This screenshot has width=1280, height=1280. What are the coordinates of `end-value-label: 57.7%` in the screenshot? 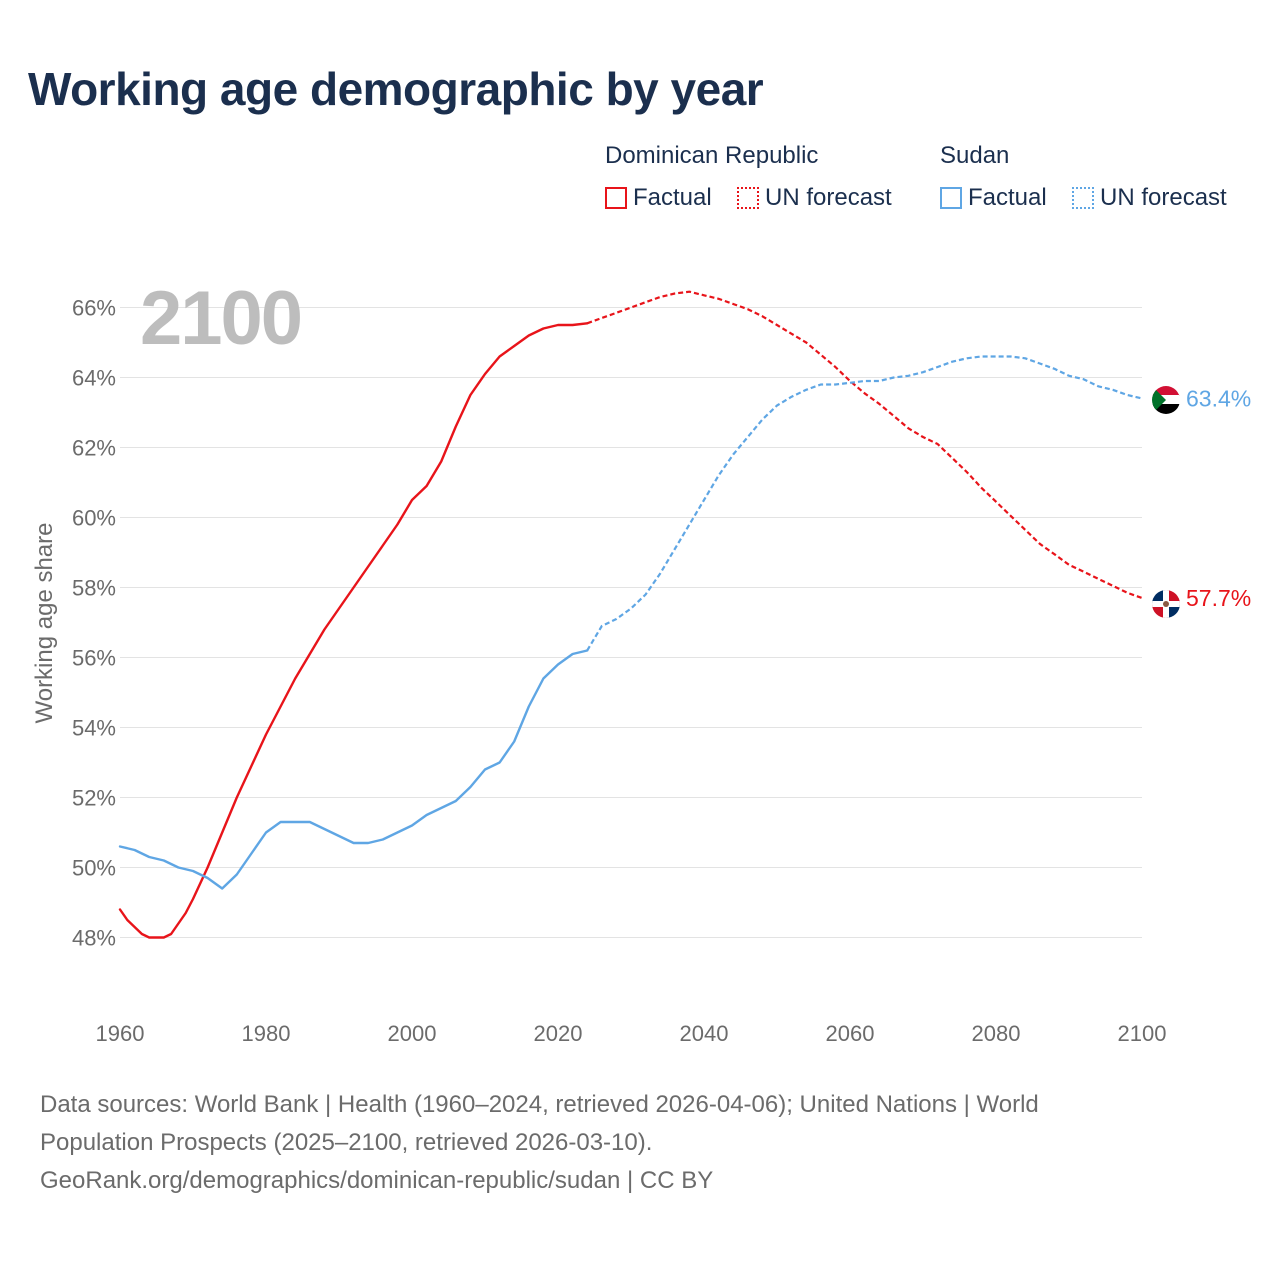 It's located at (1218, 598).